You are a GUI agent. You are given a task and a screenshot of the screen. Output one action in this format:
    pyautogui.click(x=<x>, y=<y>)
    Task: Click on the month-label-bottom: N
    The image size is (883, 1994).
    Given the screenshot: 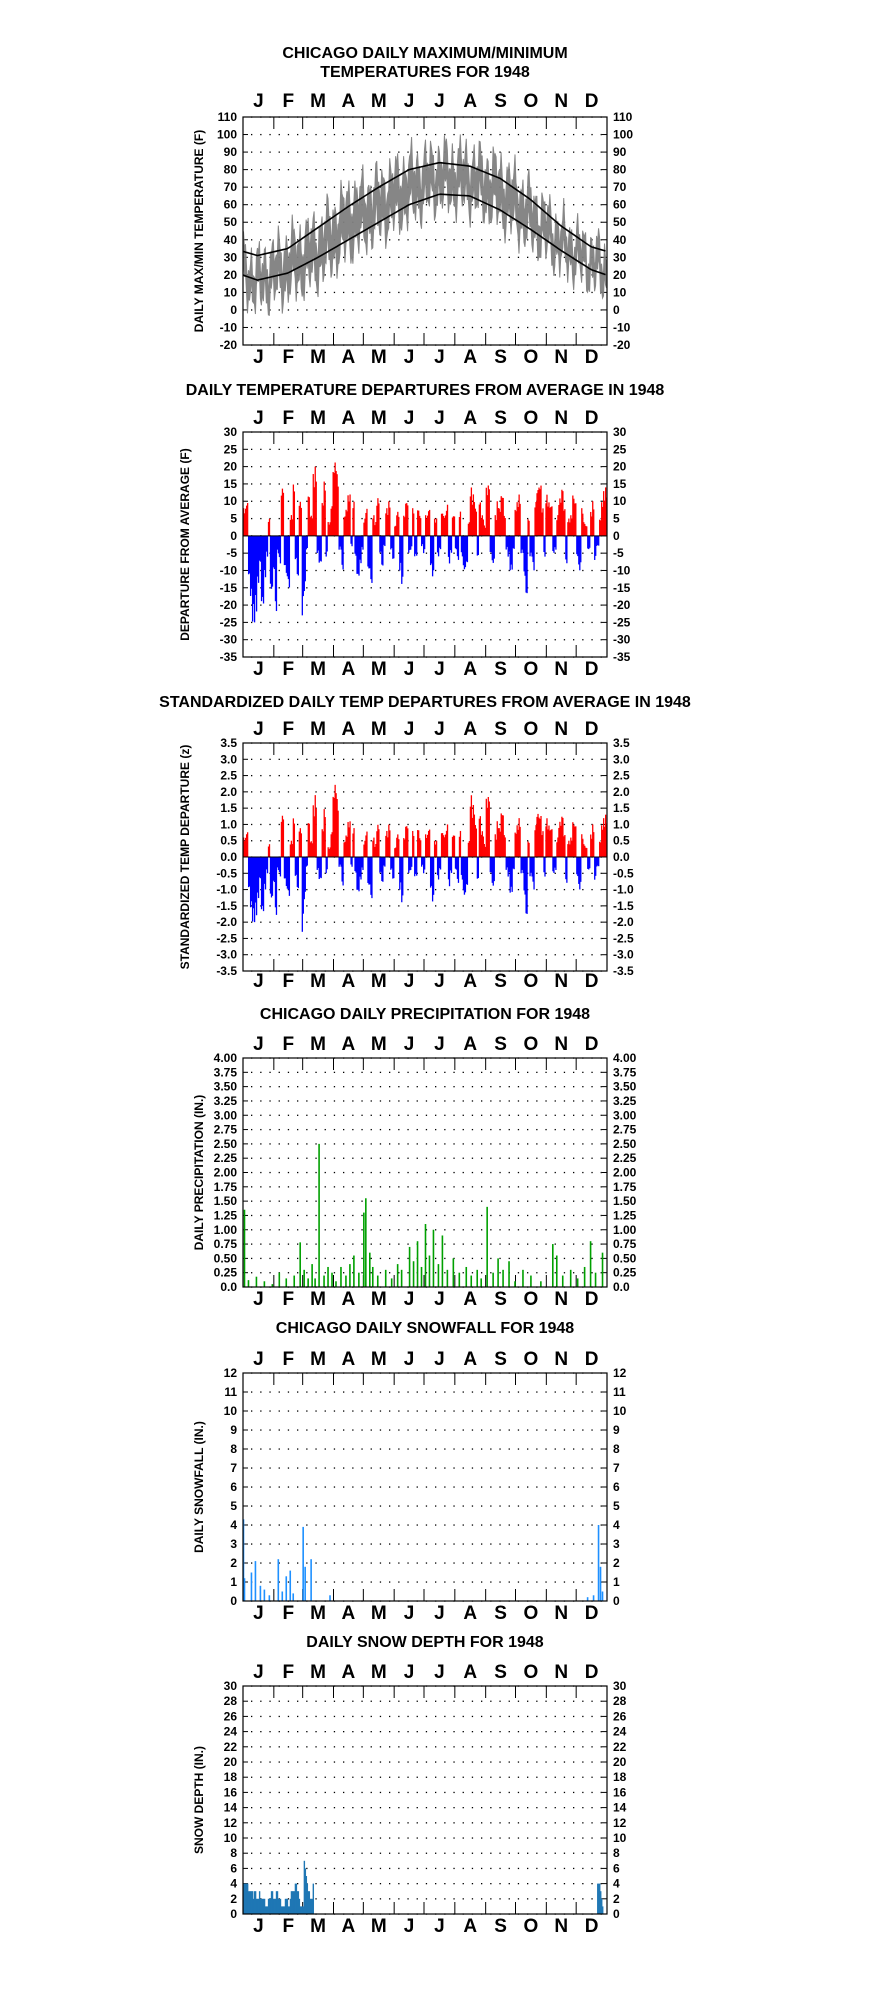 What is the action you would take?
    pyautogui.click(x=561, y=1613)
    